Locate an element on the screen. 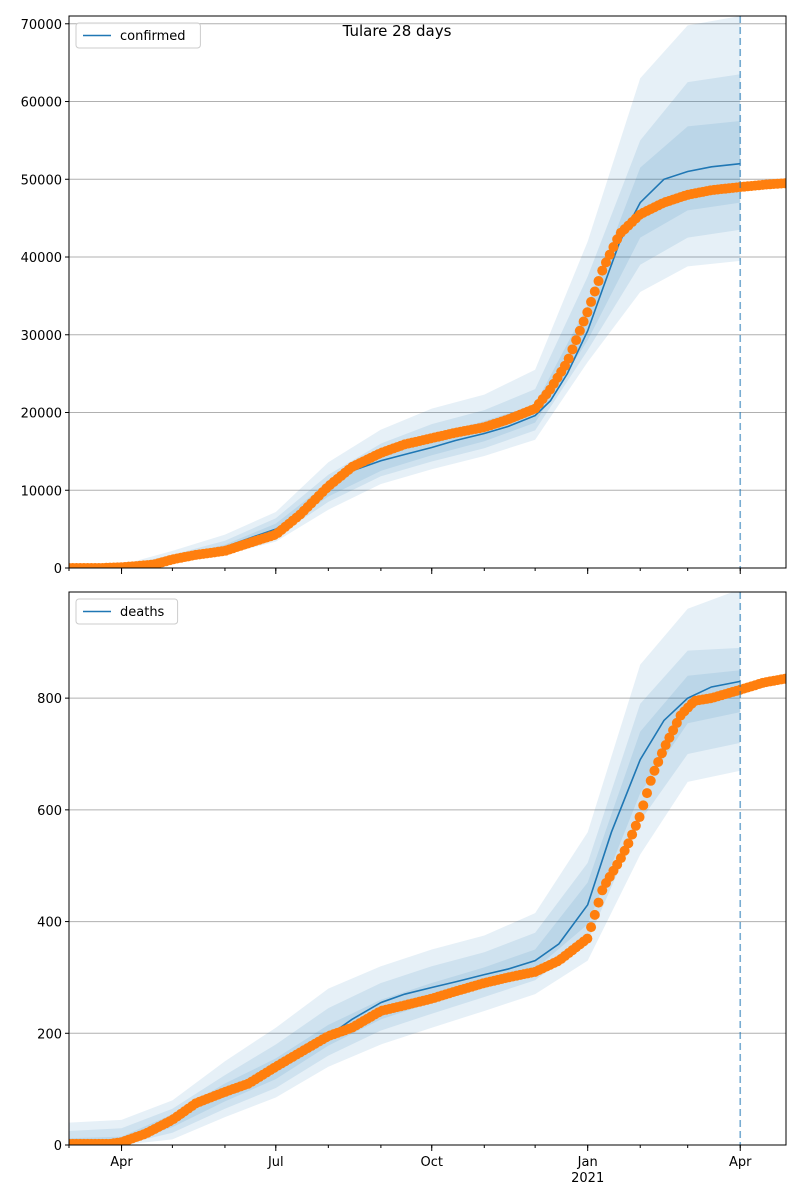 This screenshot has width=800, height=1200. y-tick-label: 10000 is located at coordinates (41, 491).